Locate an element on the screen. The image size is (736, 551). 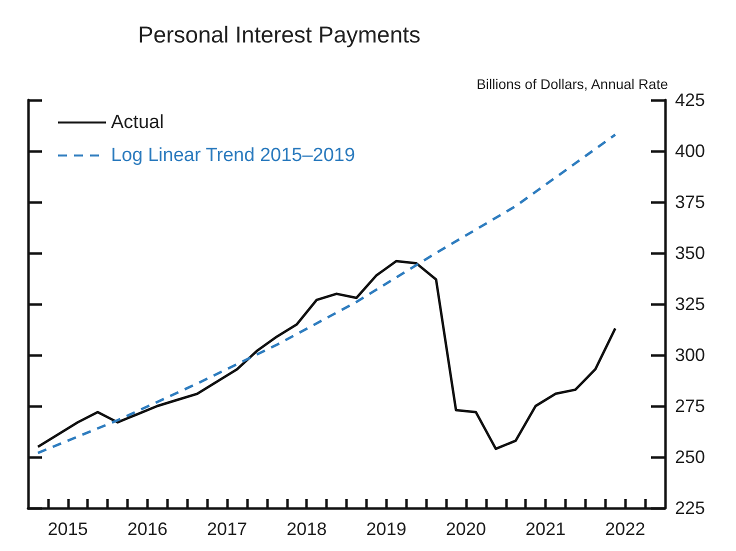
x-tick-label: 2015 is located at coordinates (68, 529).